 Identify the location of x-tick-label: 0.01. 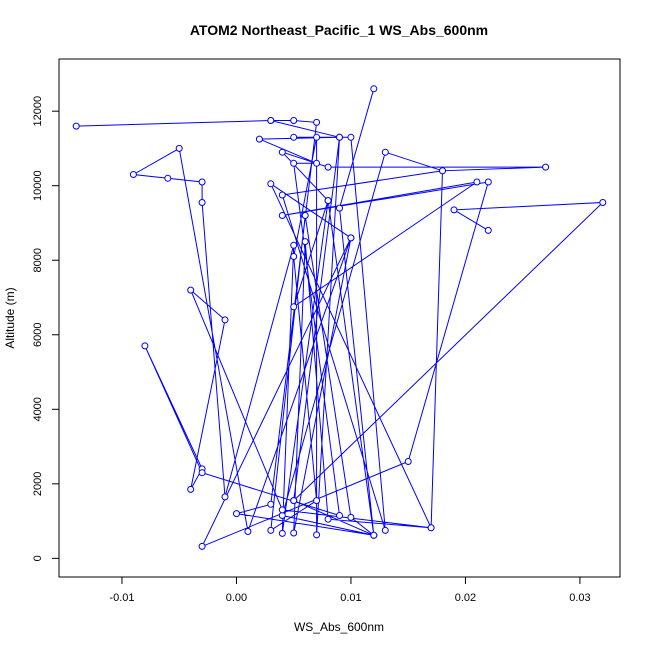
(350, 598).